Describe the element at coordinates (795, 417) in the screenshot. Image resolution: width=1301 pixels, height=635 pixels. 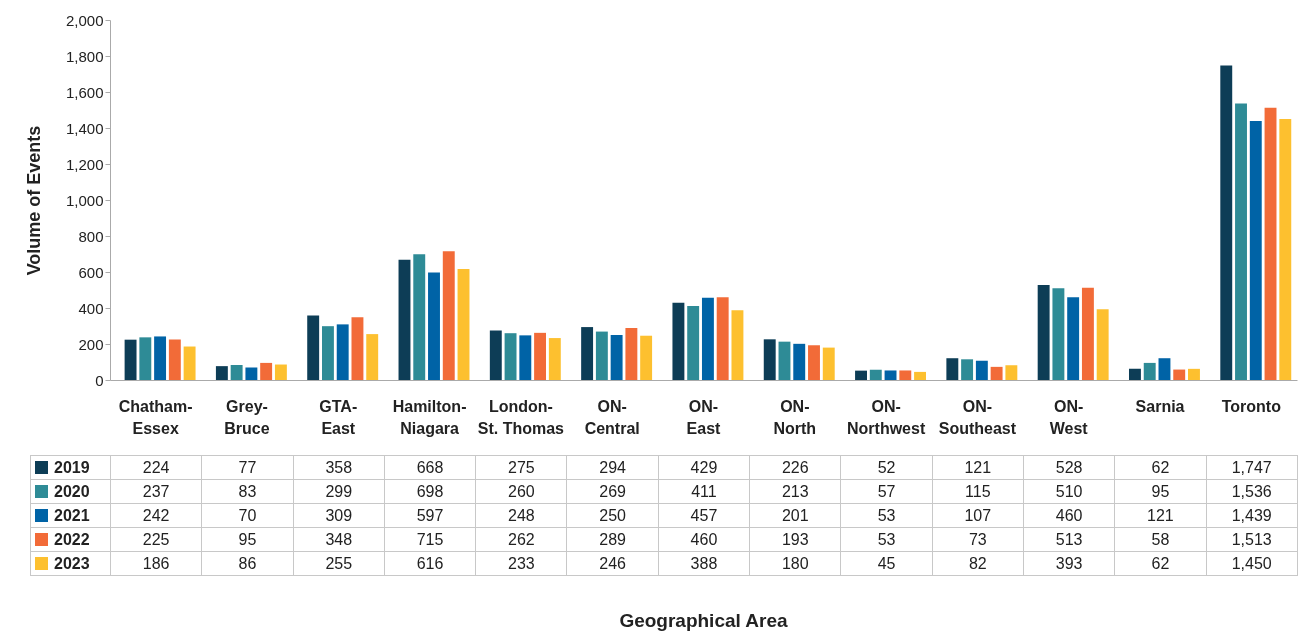
I see `x-tick-label: ON-North` at that location.